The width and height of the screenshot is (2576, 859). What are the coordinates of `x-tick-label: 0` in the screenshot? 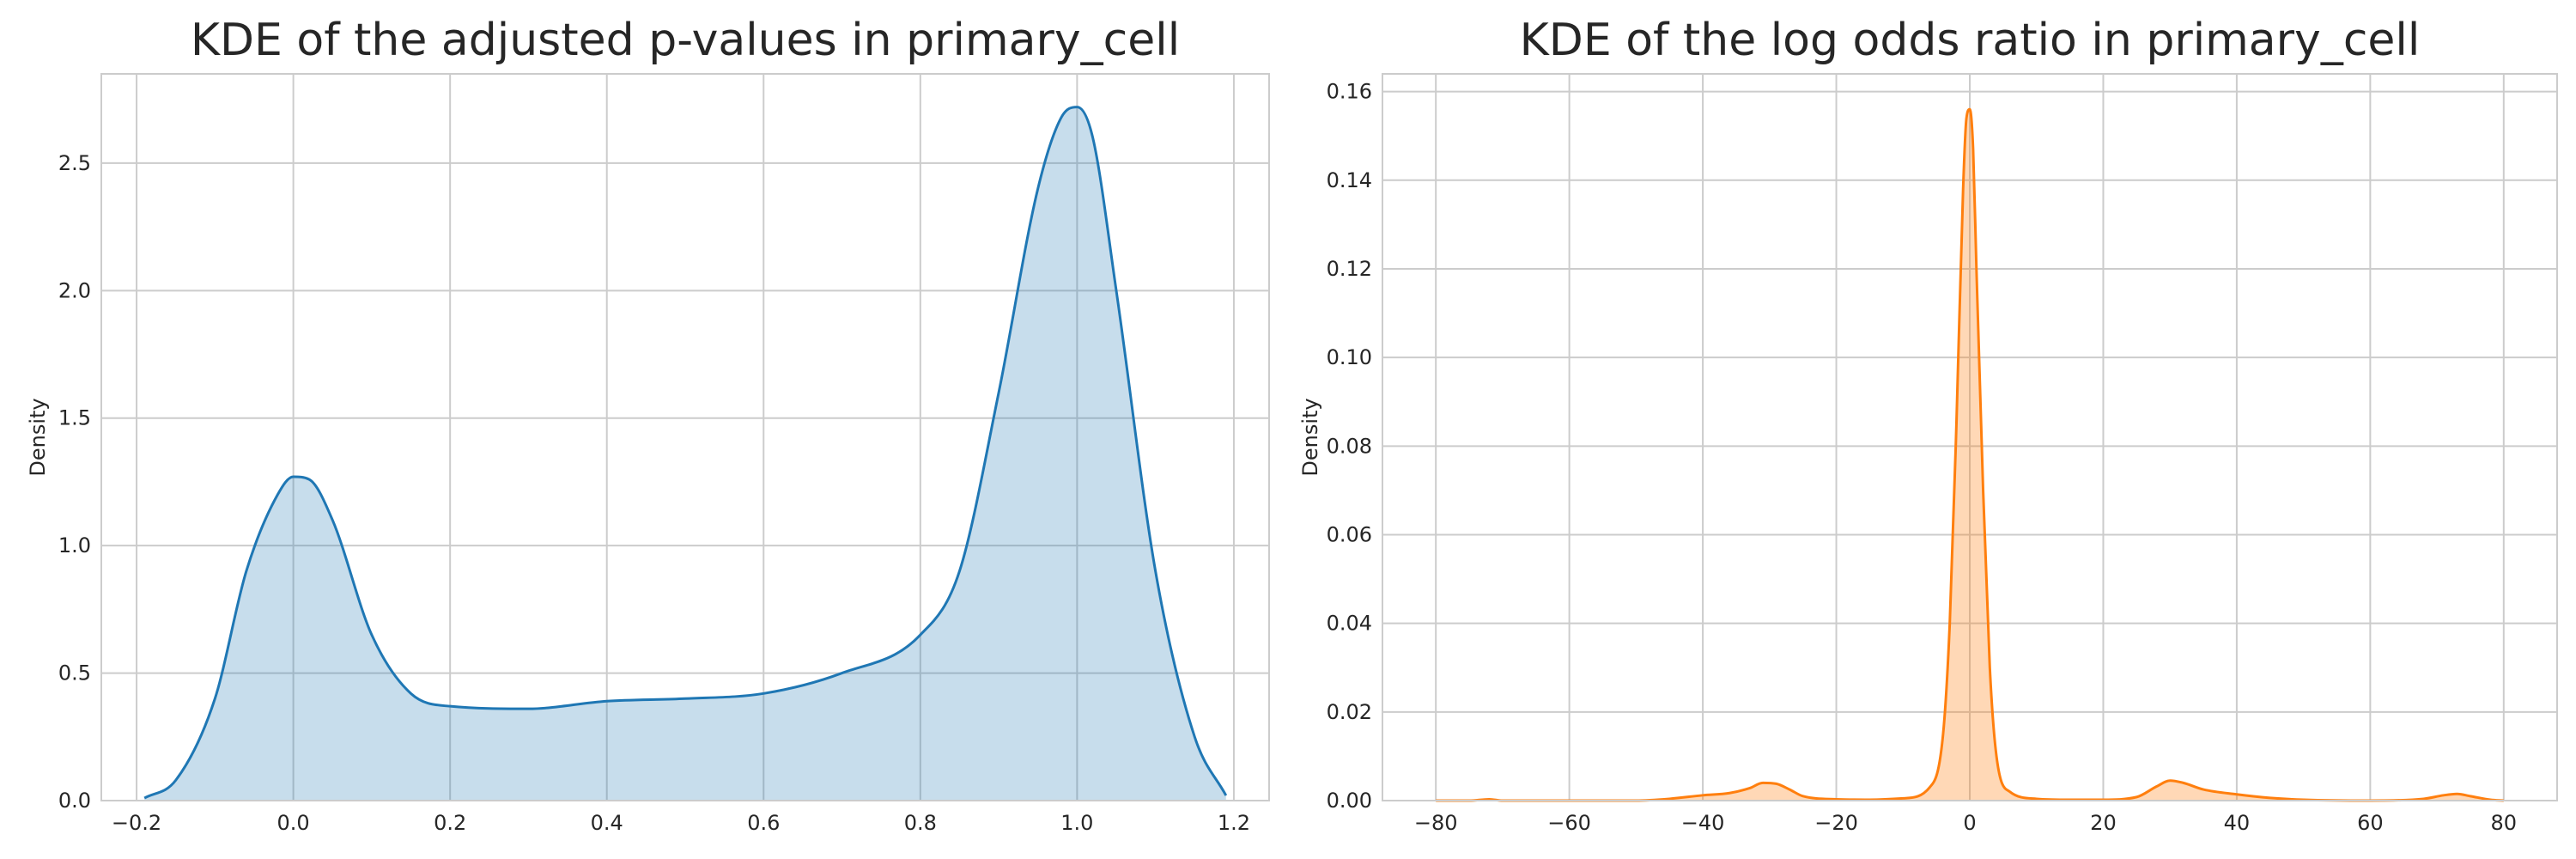 It's located at (1969, 823).